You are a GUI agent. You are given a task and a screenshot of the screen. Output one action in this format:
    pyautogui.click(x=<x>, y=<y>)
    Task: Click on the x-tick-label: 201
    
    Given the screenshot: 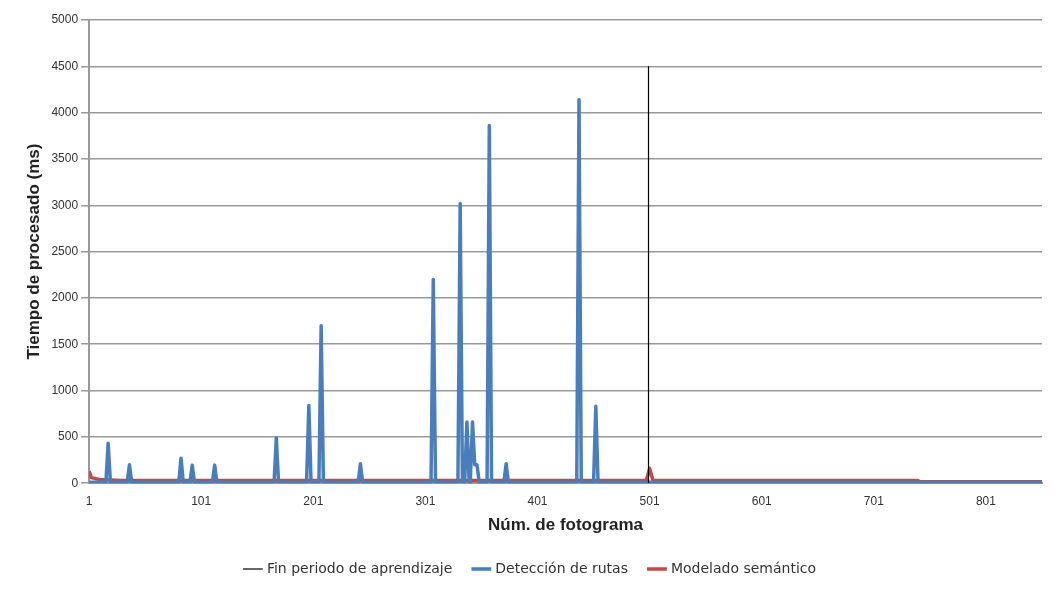 What is the action you would take?
    pyautogui.click(x=313, y=500)
    